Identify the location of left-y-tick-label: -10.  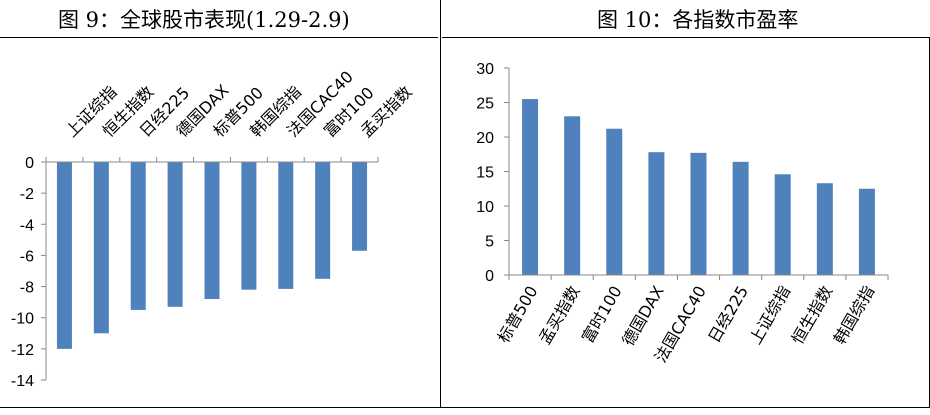
(22, 319).